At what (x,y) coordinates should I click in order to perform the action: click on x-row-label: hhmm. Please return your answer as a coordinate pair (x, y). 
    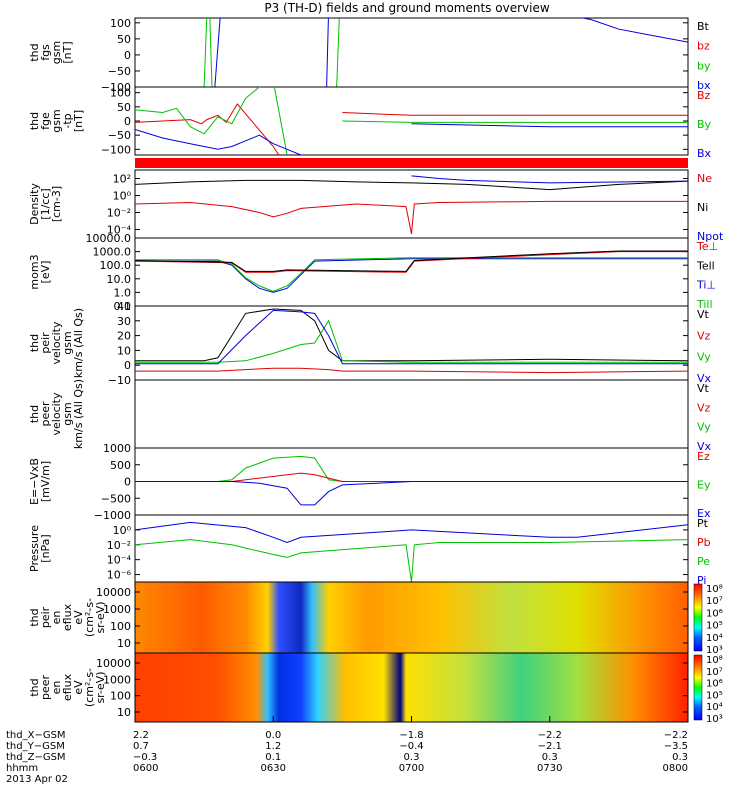
    Looking at the image, I should click on (22, 768).